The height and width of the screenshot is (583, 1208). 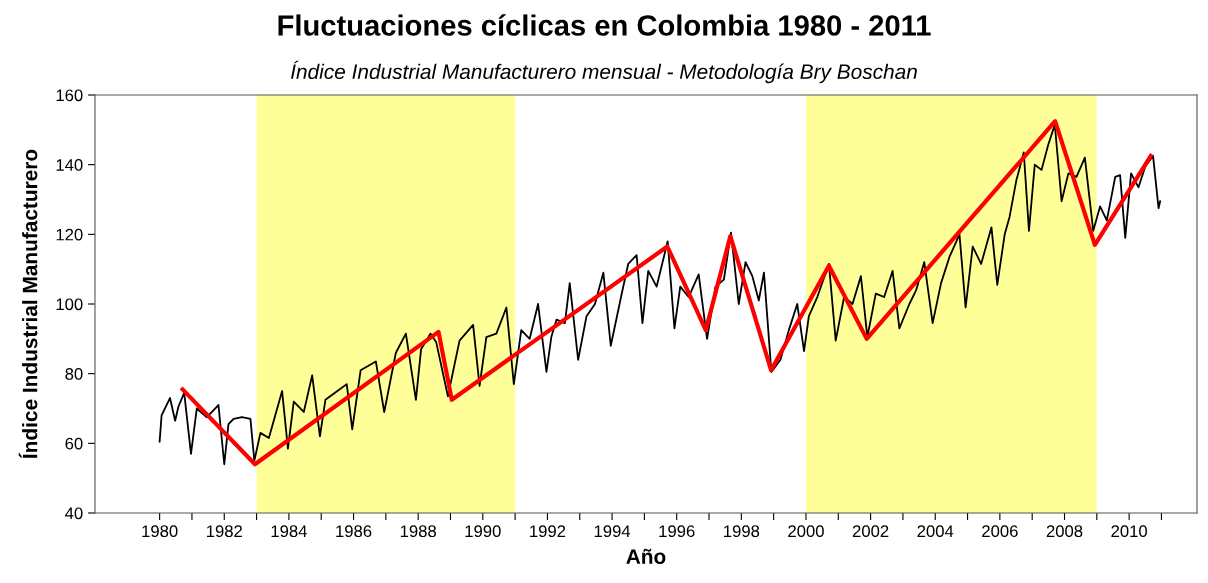 What do you see at coordinates (74, 374) in the screenshot?
I see `y-tick-label: 80` at bounding box center [74, 374].